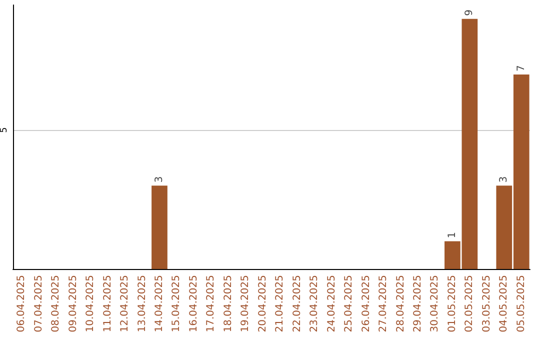  What do you see at coordinates (470, 13) in the screenshot?
I see `data-label: 9` at bounding box center [470, 13].